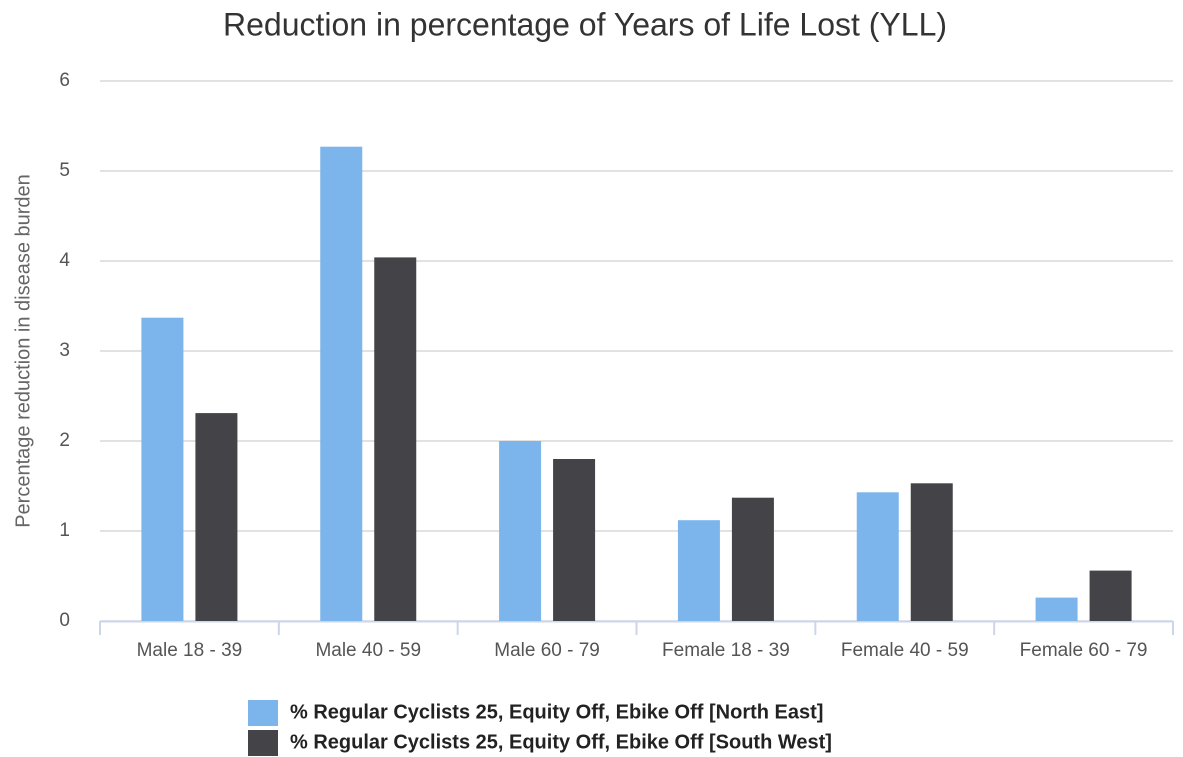  I want to click on y-tick-label: 3, so click(64, 350).